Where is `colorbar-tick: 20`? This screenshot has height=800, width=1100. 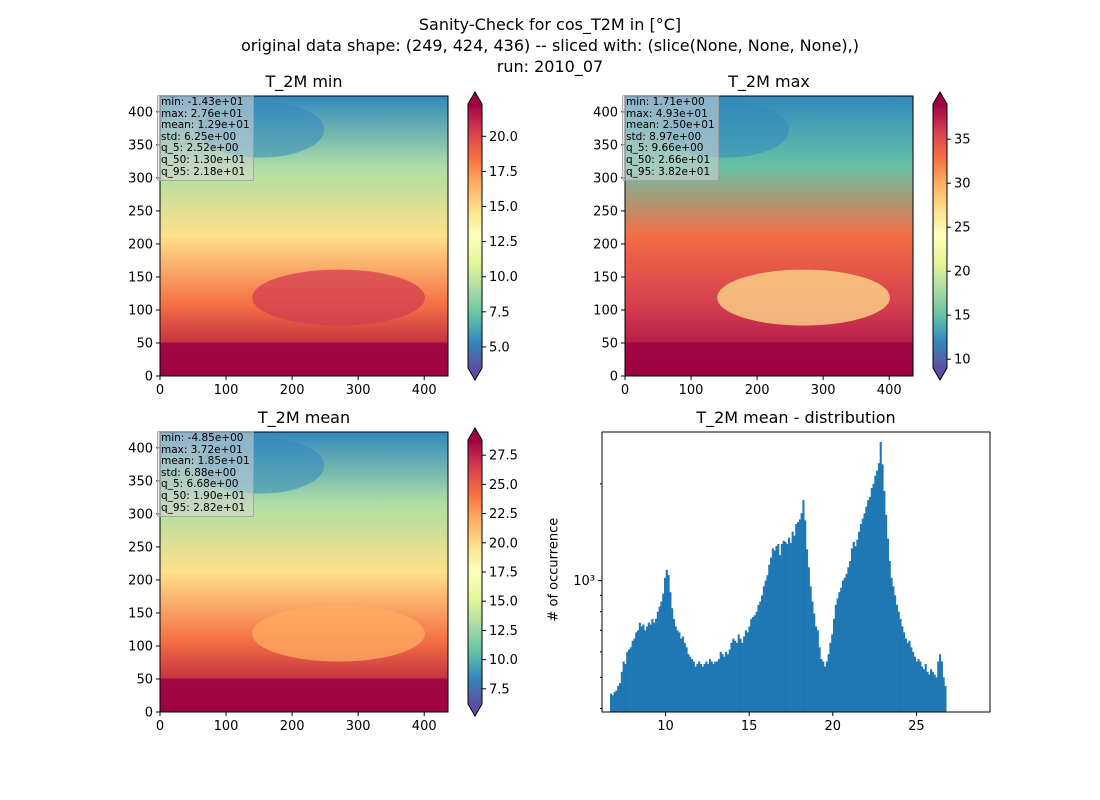
colorbar-tick: 20 is located at coordinates (959, 272).